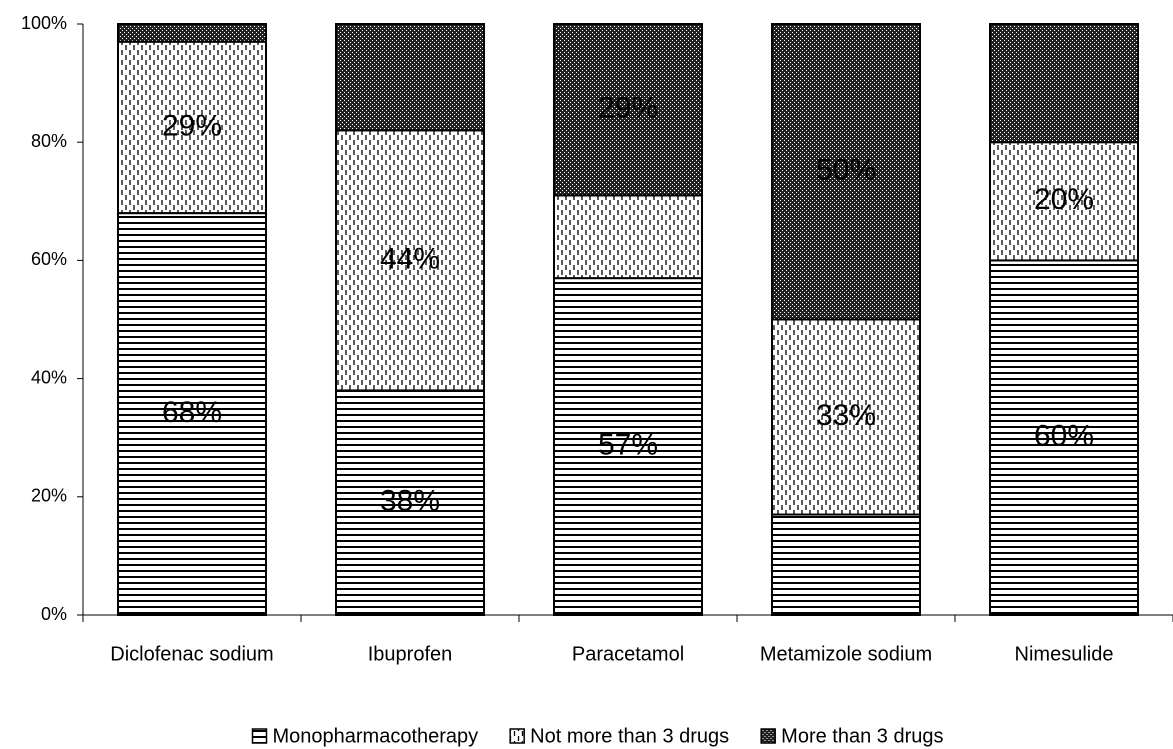 This screenshot has height=749, width=1173. I want to click on legend-label: Monopharmacotherapy, so click(375, 736).